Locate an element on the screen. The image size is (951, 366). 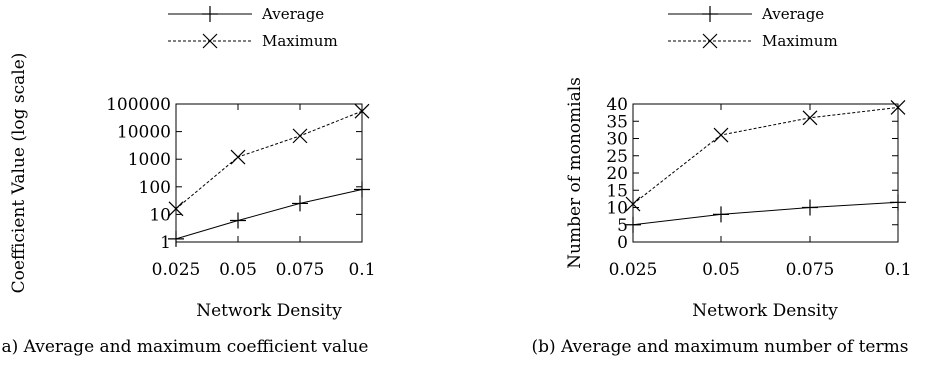
y-tick-label: 0 is located at coordinates (622, 243).